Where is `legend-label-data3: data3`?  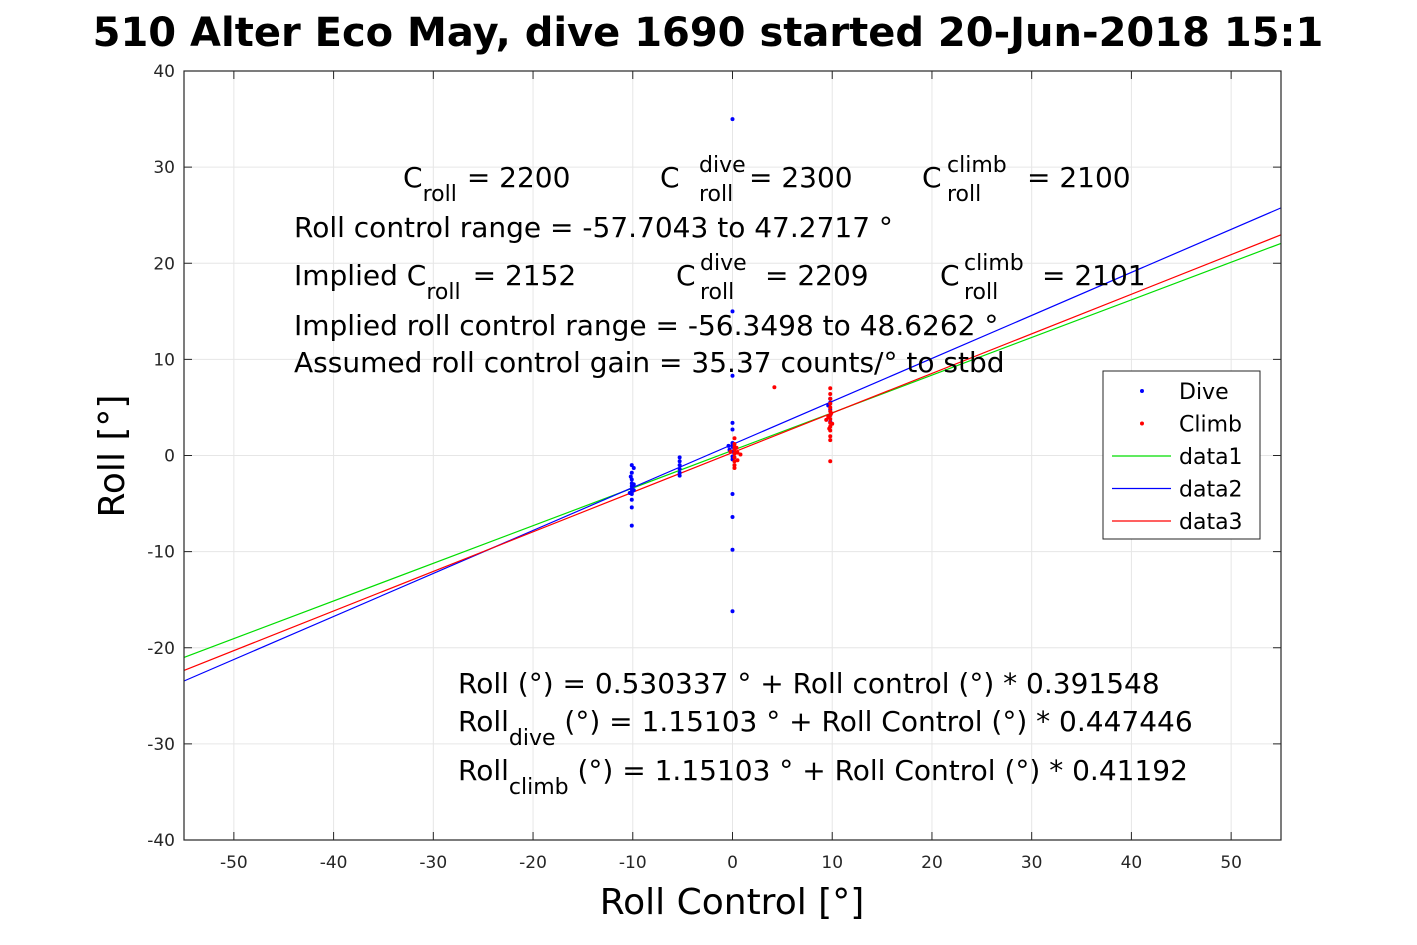
legend-label-data3: data3 is located at coordinates (1211, 522).